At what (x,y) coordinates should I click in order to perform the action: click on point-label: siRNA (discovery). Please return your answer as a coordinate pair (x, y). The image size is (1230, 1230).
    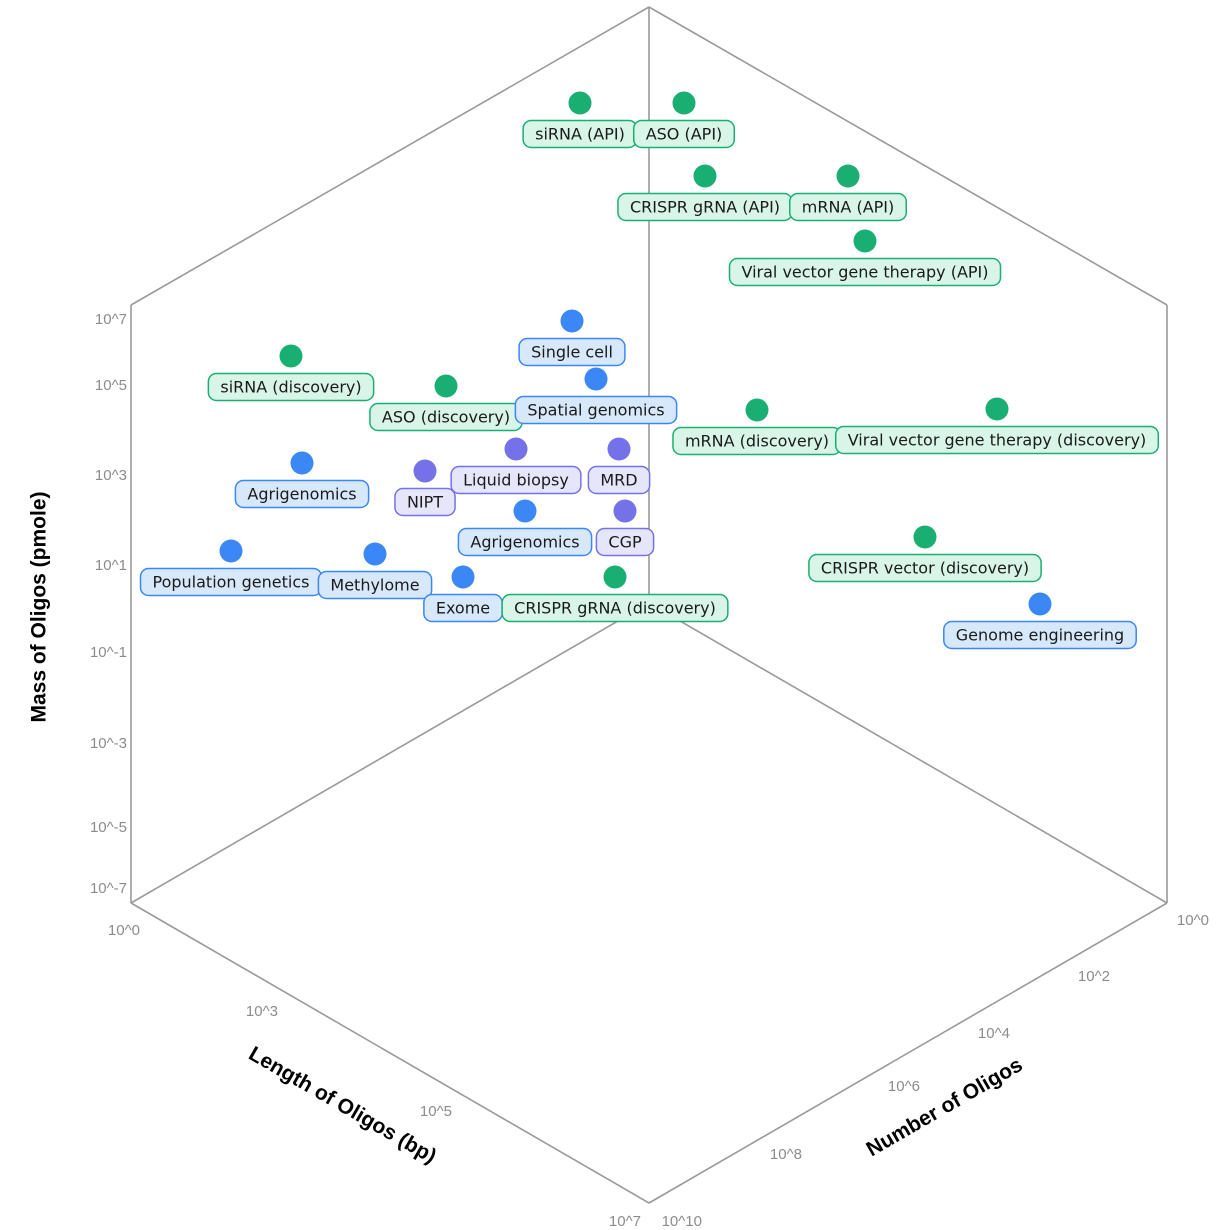
    Looking at the image, I should click on (290, 387).